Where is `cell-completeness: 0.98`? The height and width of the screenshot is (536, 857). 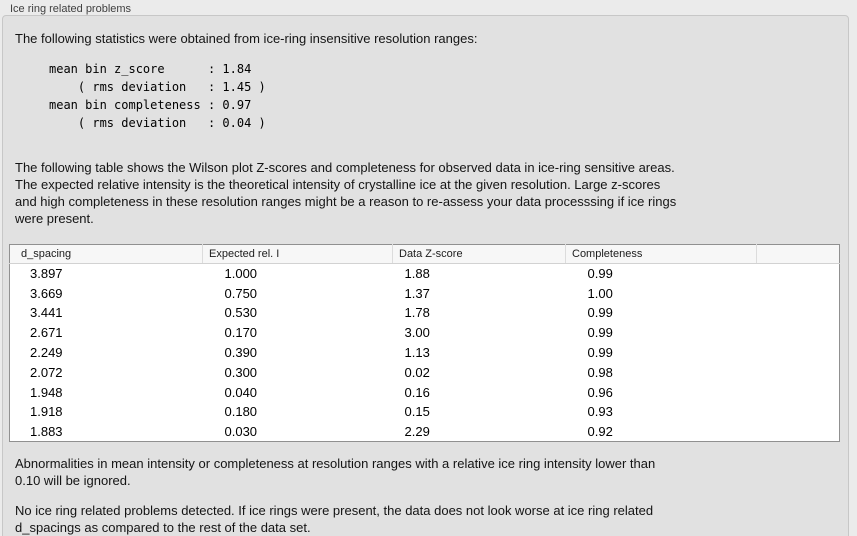
cell-completeness: 0.98 is located at coordinates (600, 372).